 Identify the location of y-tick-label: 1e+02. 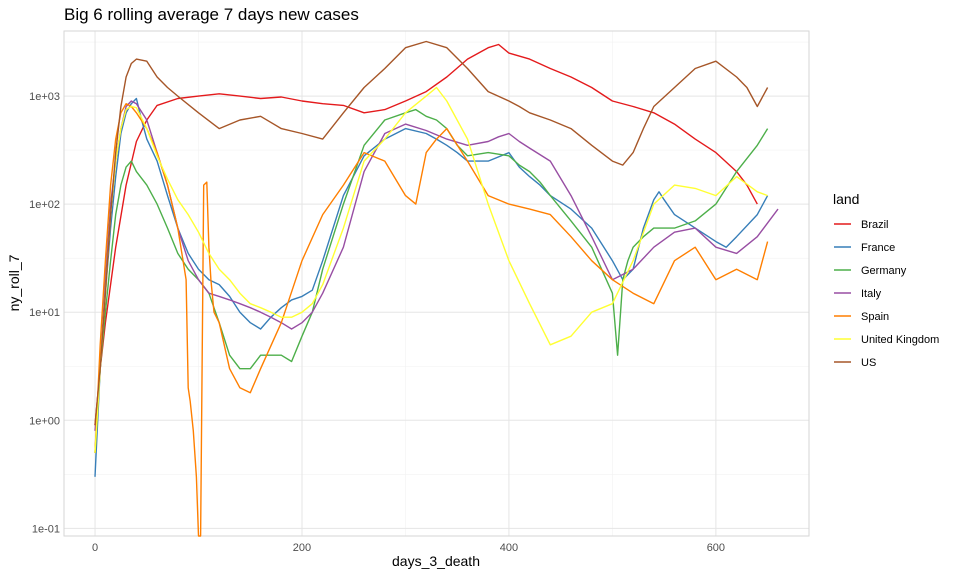
(44, 205).